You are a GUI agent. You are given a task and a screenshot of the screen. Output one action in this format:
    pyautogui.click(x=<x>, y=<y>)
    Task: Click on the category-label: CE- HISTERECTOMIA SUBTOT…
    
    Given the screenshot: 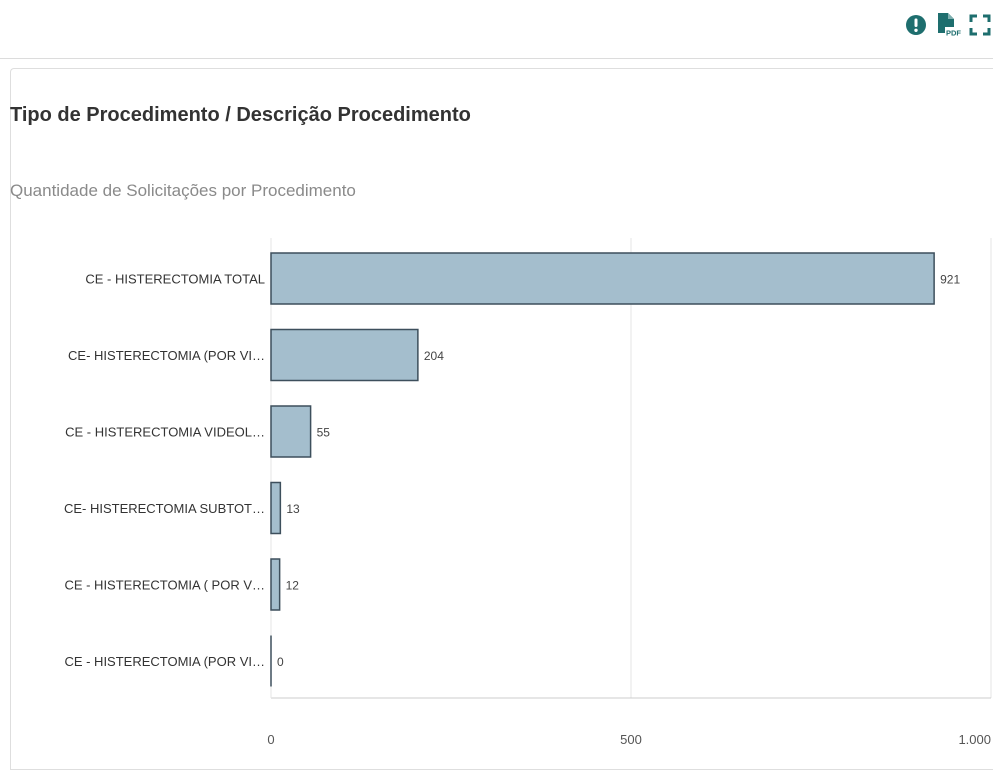 What is the action you would take?
    pyautogui.click(x=164, y=508)
    